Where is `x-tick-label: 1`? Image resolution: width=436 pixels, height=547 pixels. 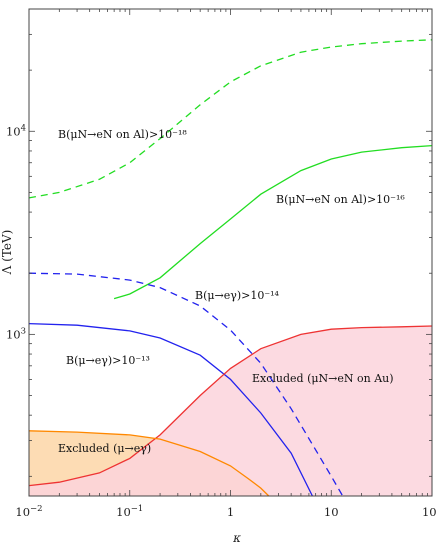 x-tick-label: 1 is located at coordinates (230, 512).